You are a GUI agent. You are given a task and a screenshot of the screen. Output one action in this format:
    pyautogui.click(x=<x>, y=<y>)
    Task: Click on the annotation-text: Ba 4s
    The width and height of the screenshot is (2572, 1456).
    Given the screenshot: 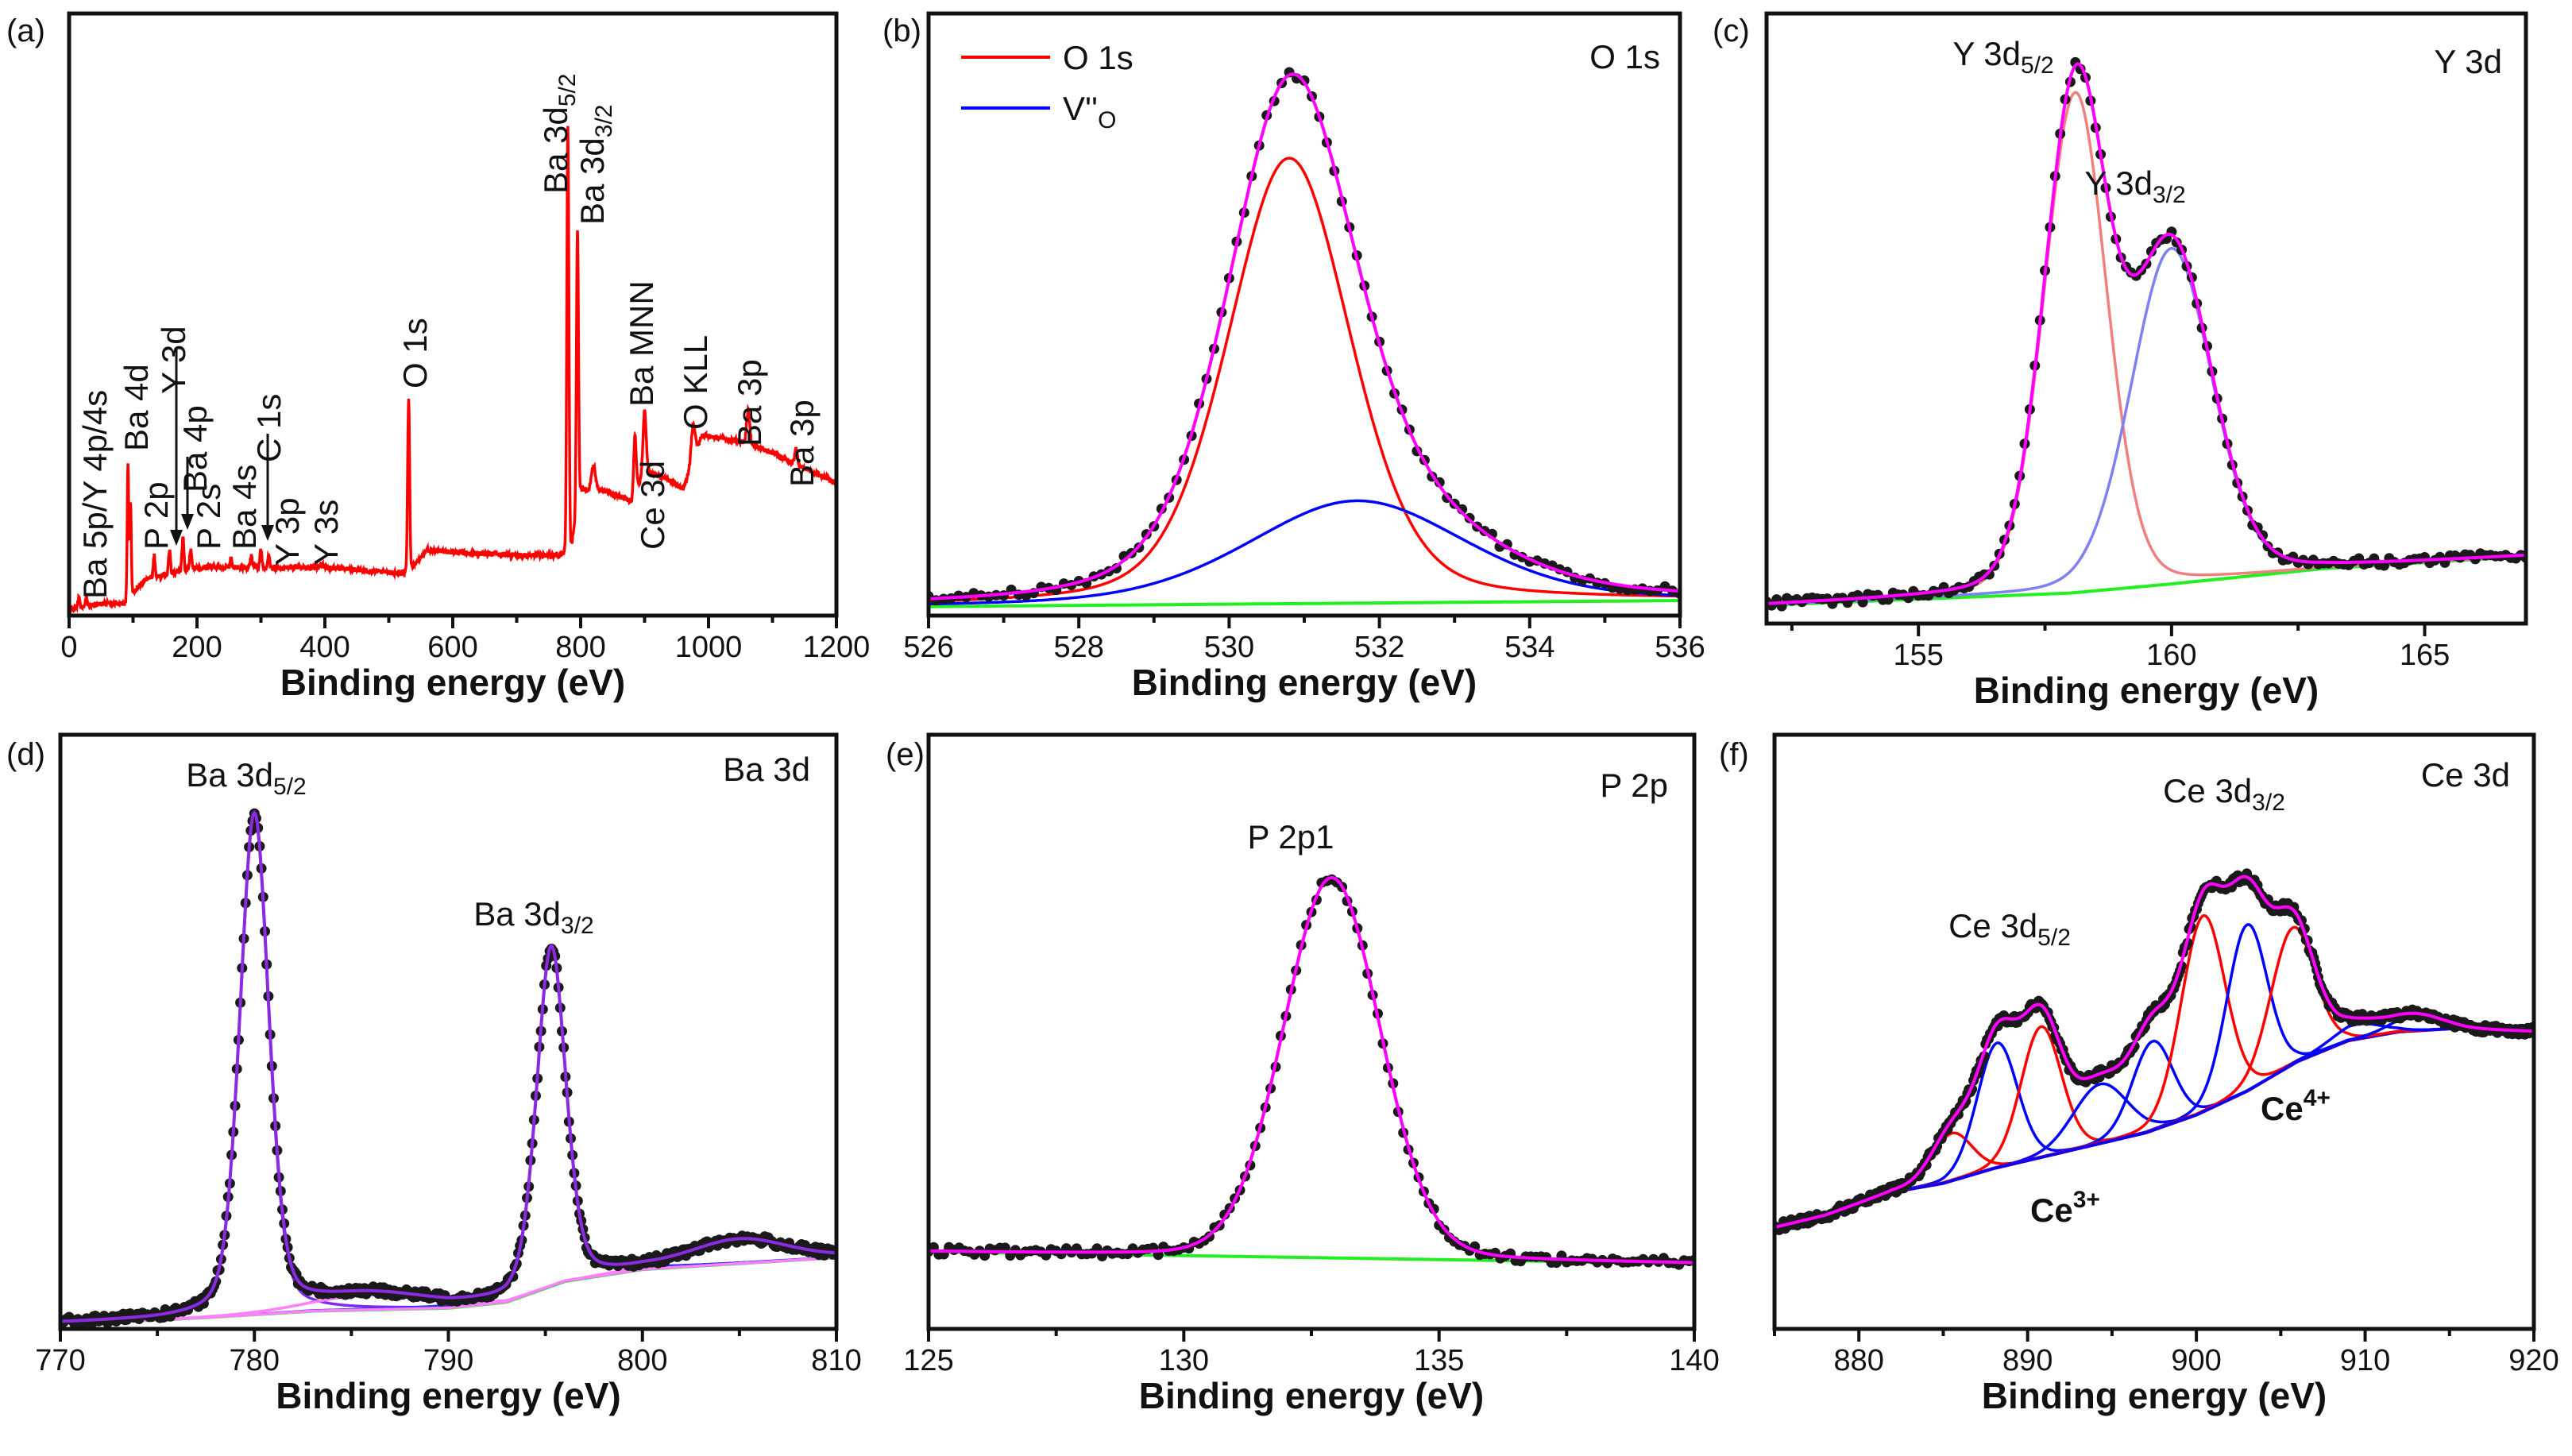 What is the action you would take?
    pyautogui.click(x=244, y=507)
    